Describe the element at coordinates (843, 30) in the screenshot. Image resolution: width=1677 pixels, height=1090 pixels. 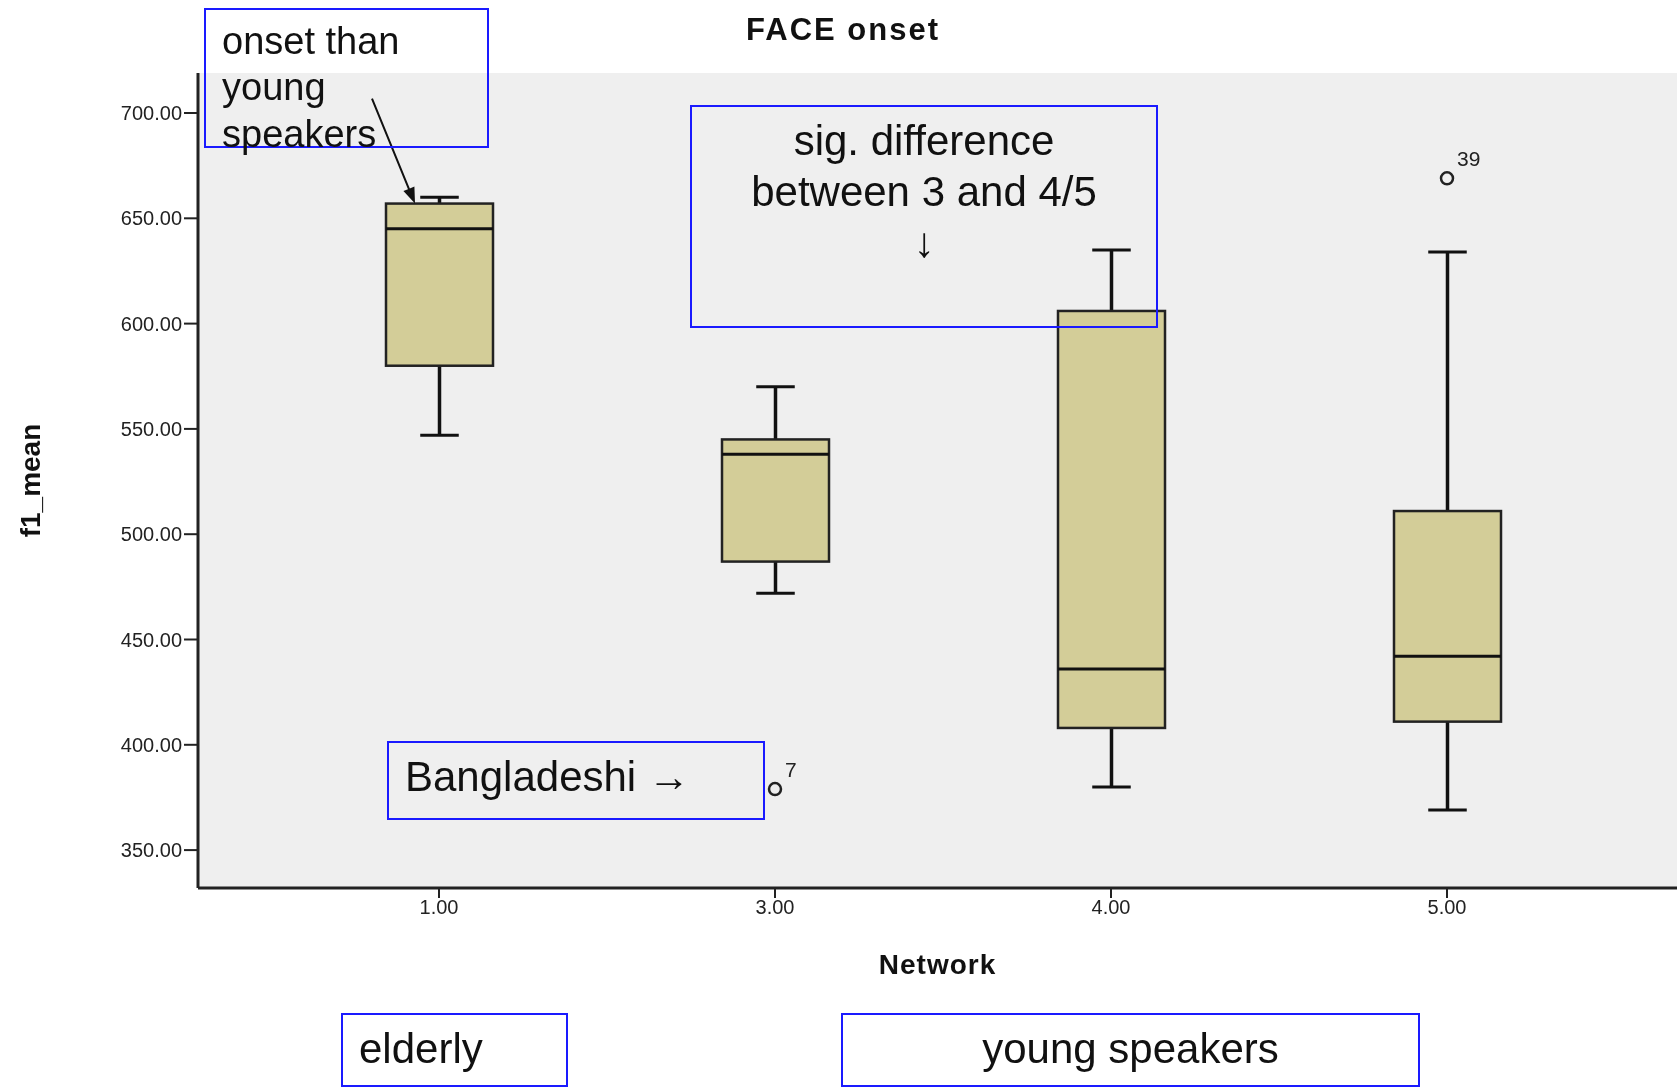
I see `chart-title: FACE onset` at that location.